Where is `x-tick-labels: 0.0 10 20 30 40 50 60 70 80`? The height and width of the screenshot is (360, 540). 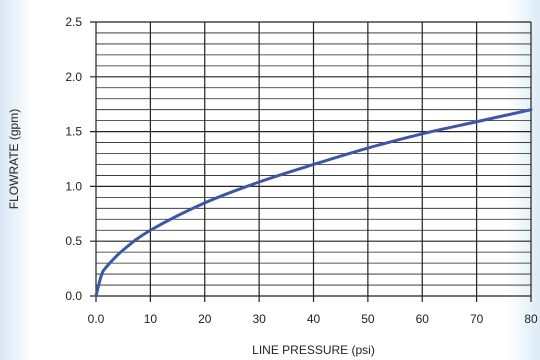 x-tick-labels: 0.0 10 20 30 40 50 60 70 80 is located at coordinates (313, 319).